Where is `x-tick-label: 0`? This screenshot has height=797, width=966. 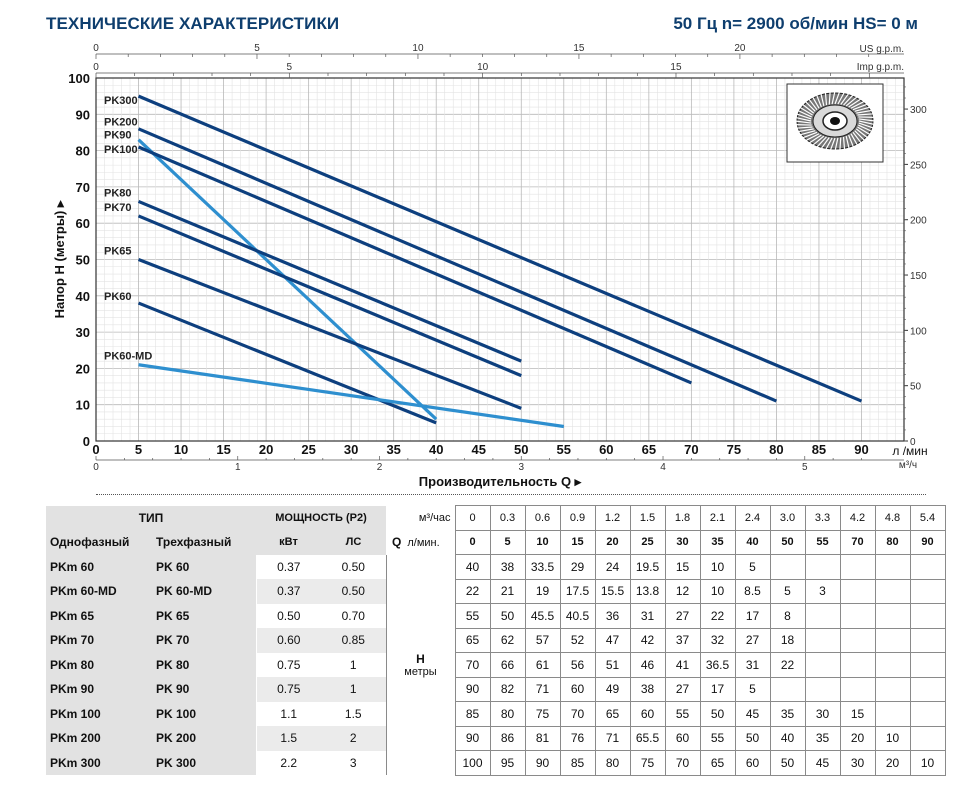 x-tick-label: 0 is located at coordinates (95, 449).